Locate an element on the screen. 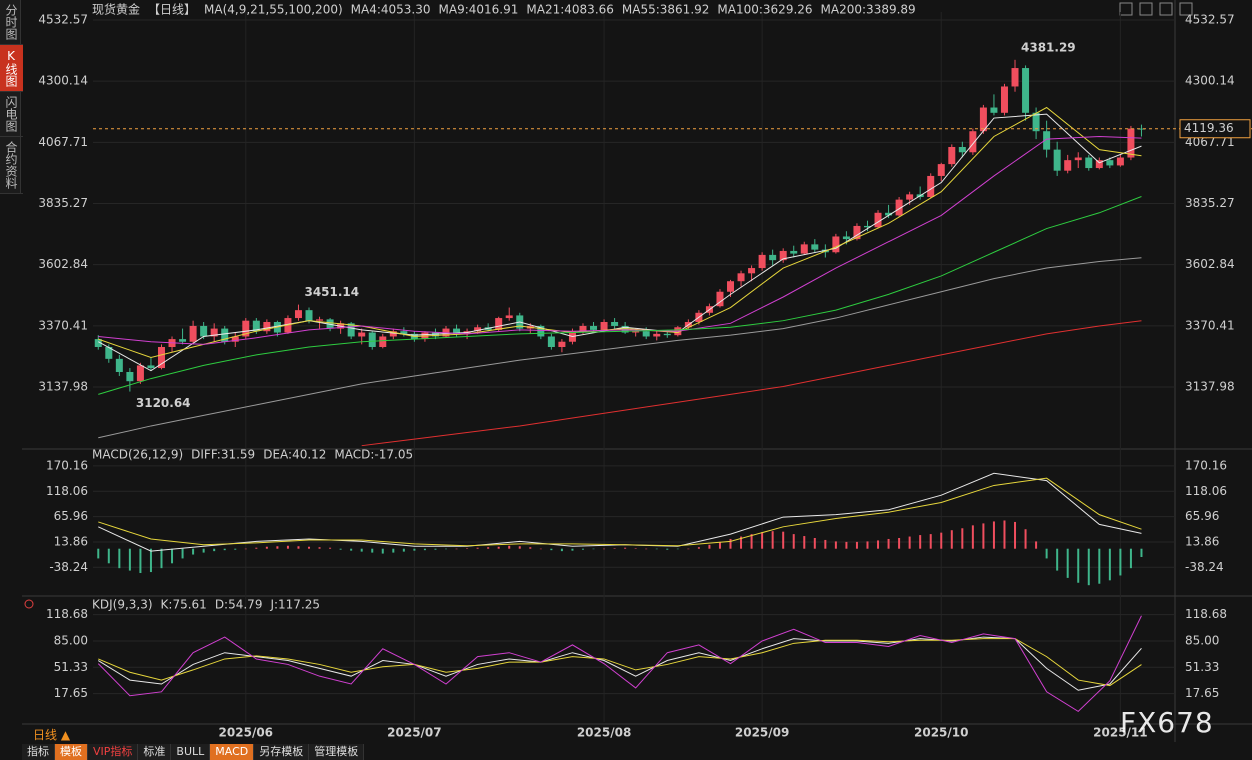 The image size is (1252, 760). settings-icon is located at coordinates (29, 604).